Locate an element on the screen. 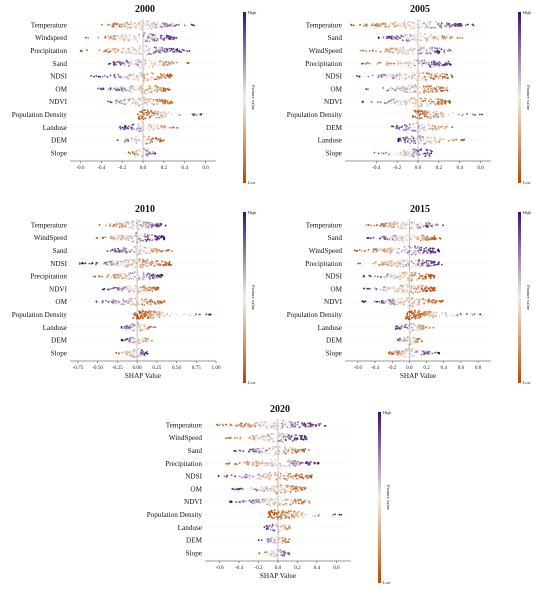  x-tick-label: 0.4 is located at coordinates (459, 168).